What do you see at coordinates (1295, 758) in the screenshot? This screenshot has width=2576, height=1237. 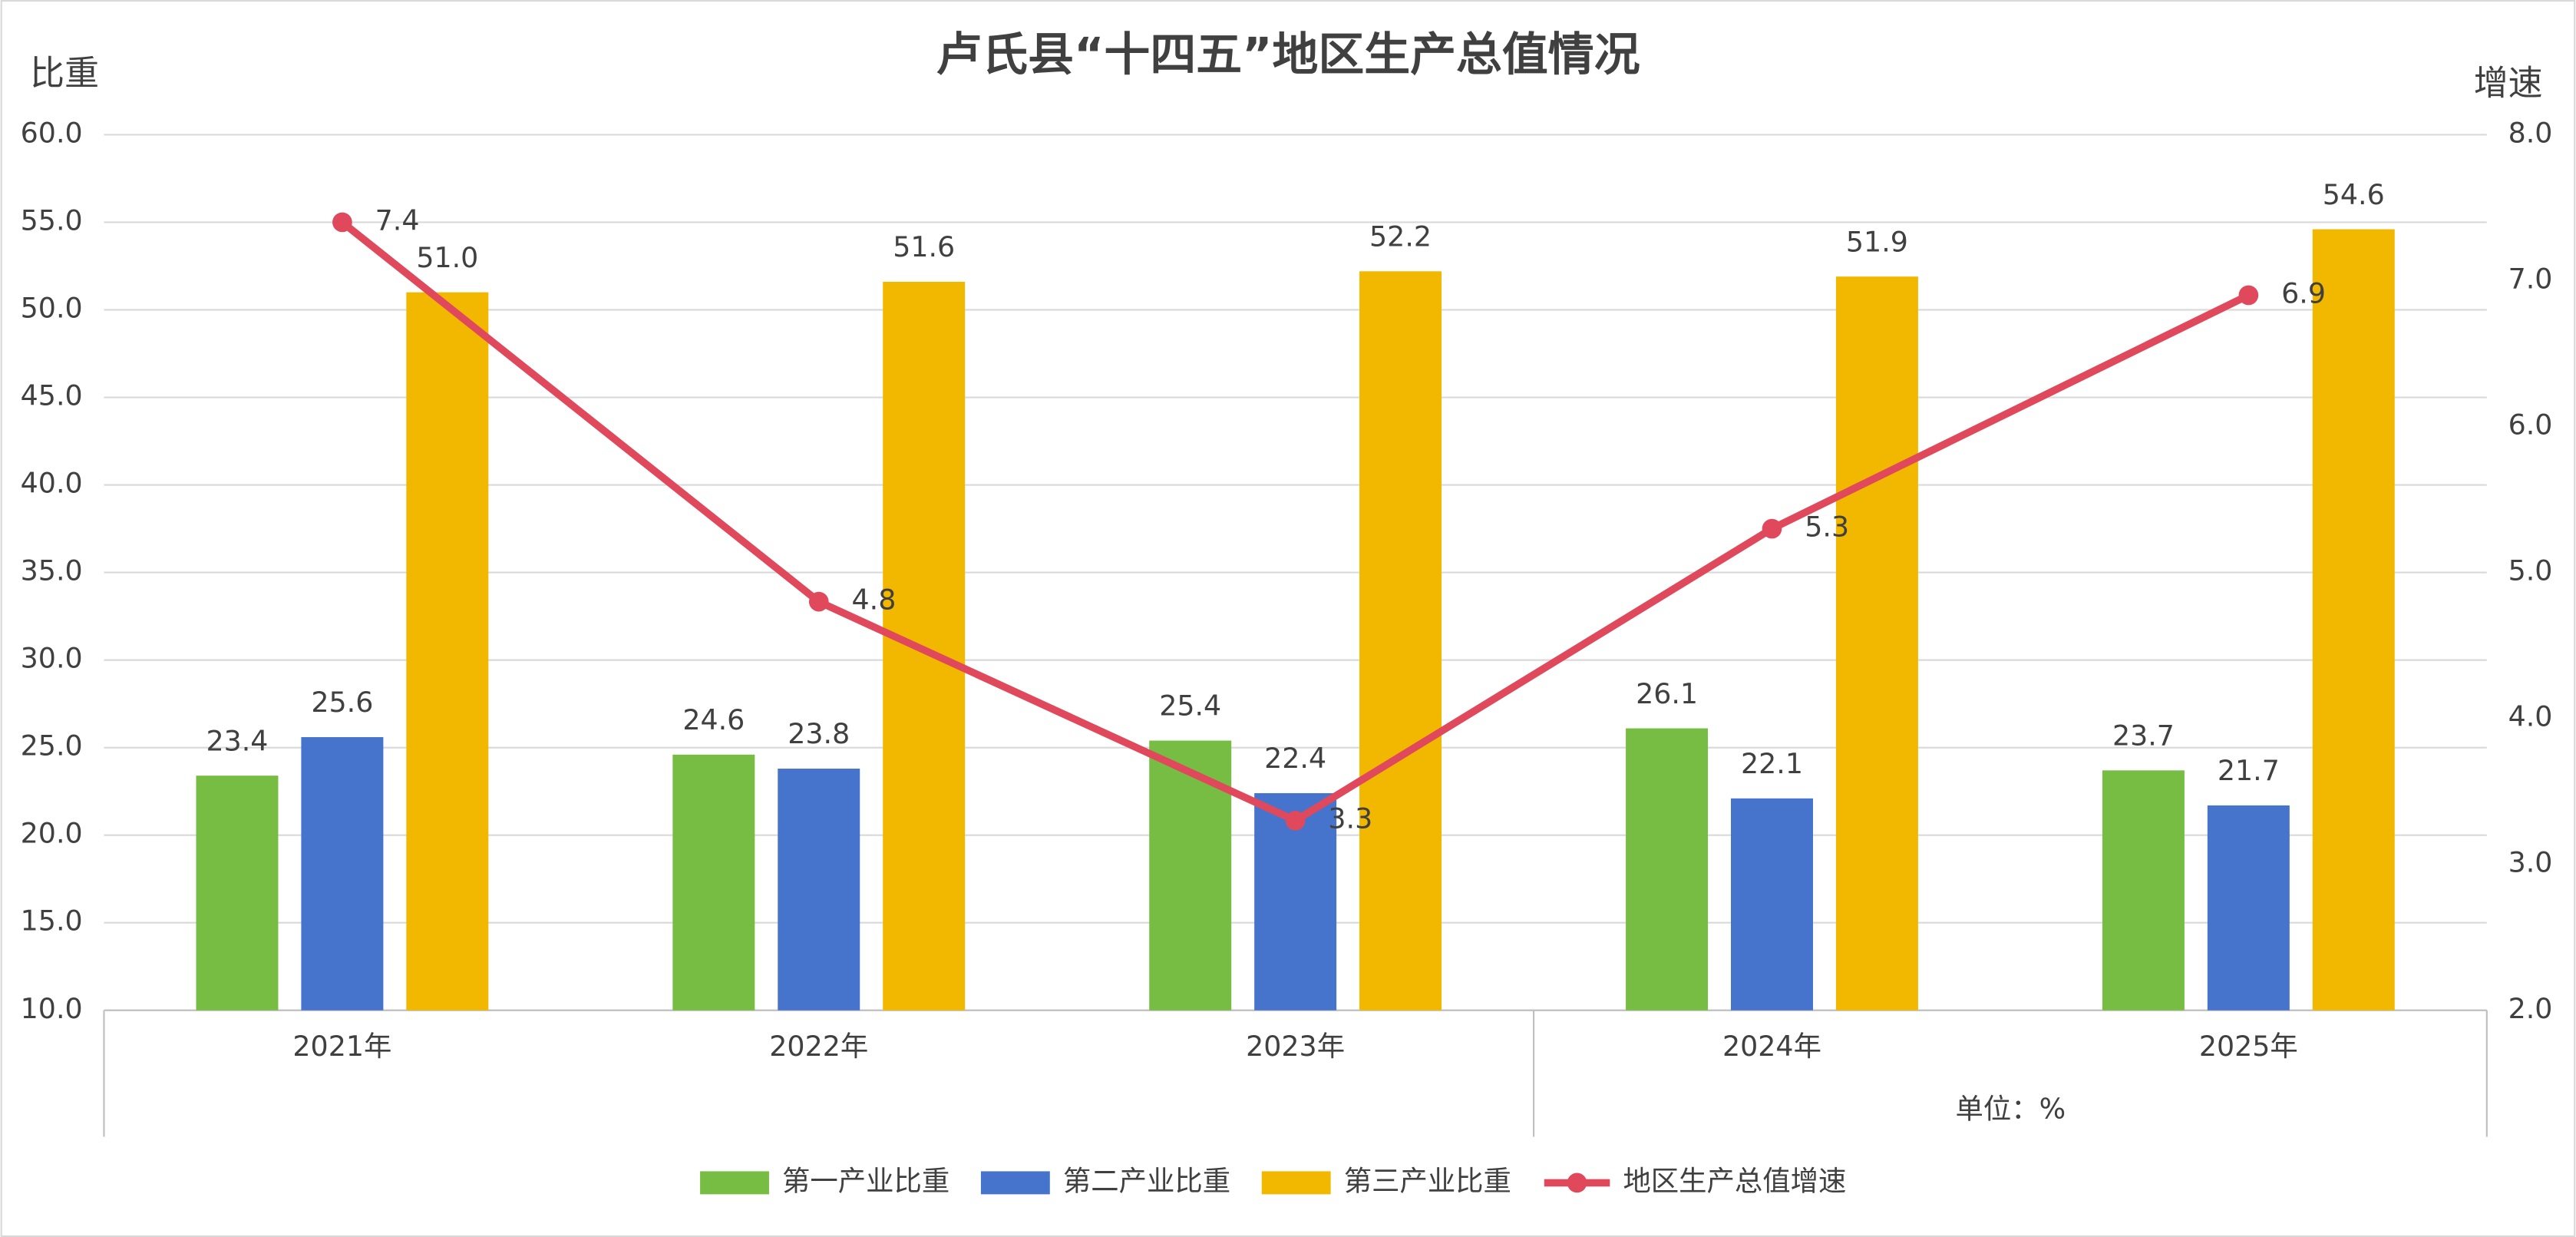 I see `data-label: 22.4` at bounding box center [1295, 758].